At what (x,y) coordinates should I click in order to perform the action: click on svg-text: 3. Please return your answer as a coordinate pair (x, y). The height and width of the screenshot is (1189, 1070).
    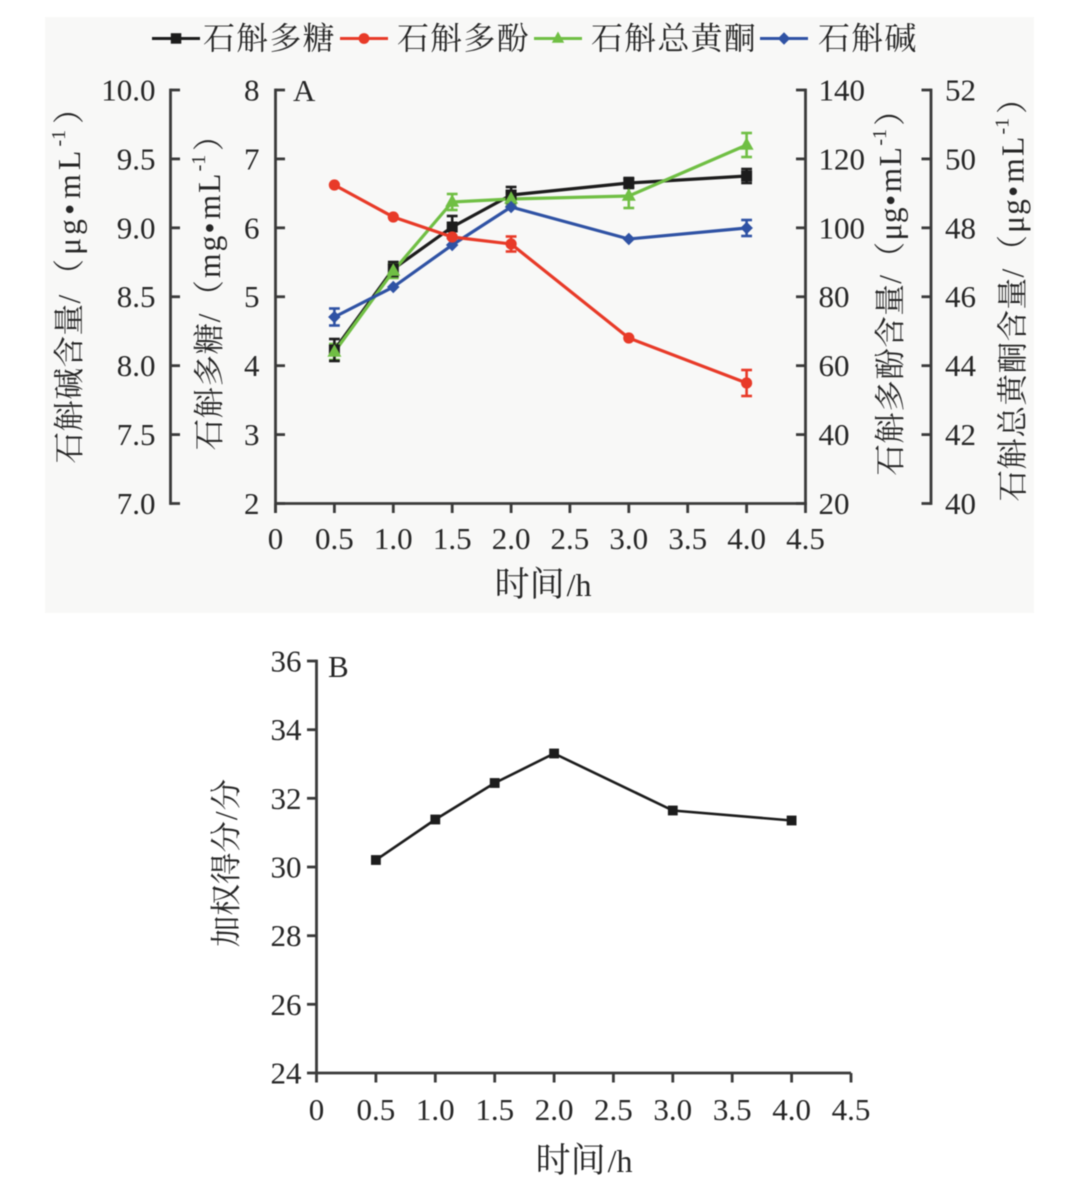
    Looking at the image, I should click on (252, 434).